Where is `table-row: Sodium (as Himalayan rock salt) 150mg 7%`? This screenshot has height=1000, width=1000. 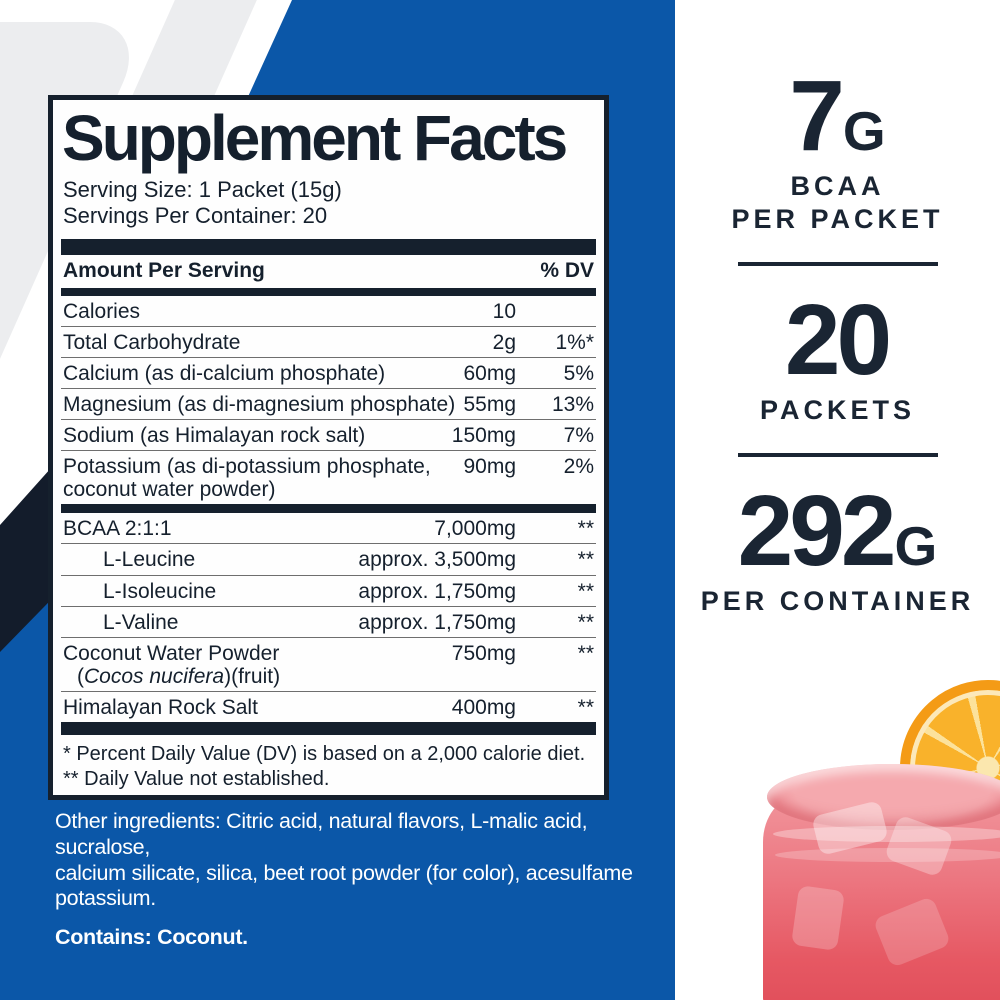 table-row: Sodium (as Himalayan rock salt) 150mg 7% is located at coordinates (328, 436).